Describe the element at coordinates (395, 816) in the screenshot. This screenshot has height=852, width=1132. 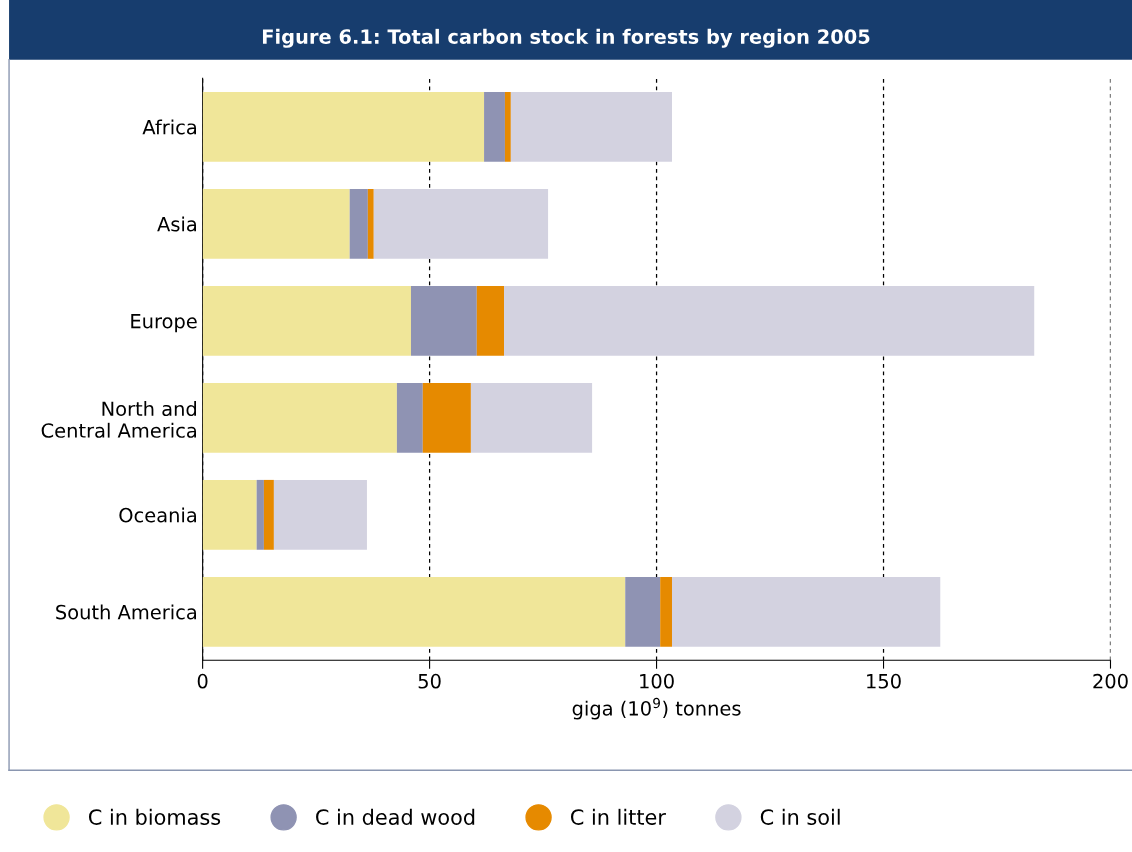
I see `legend-label: C in dead wood` at that location.